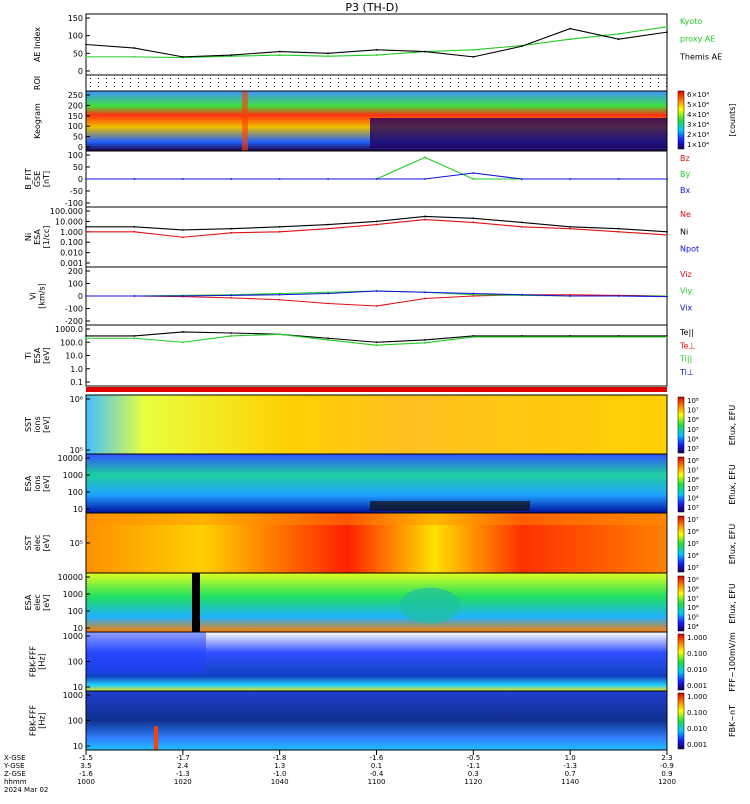  I want to click on status-bar, so click(376, 389).